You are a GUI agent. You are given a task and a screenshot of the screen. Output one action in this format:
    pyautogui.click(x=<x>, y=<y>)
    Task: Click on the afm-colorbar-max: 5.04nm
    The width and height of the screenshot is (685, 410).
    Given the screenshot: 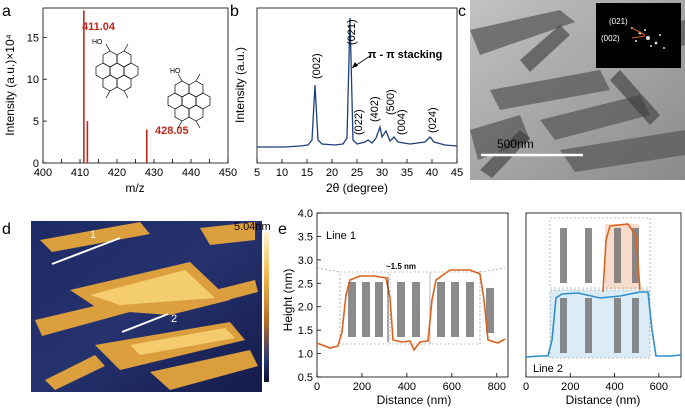 What is the action you would take?
    pyautogui.click(x=252, y=227)
    